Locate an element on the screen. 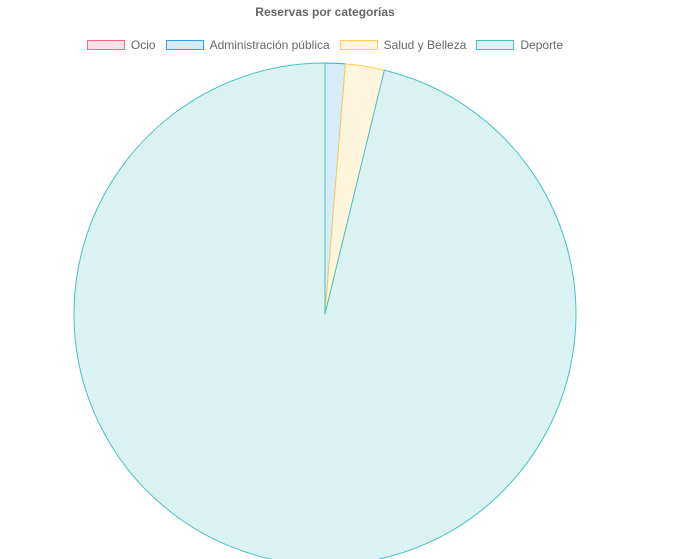  legend-item-administracion-publica: Administración pública is located at coordinates (247, 45).